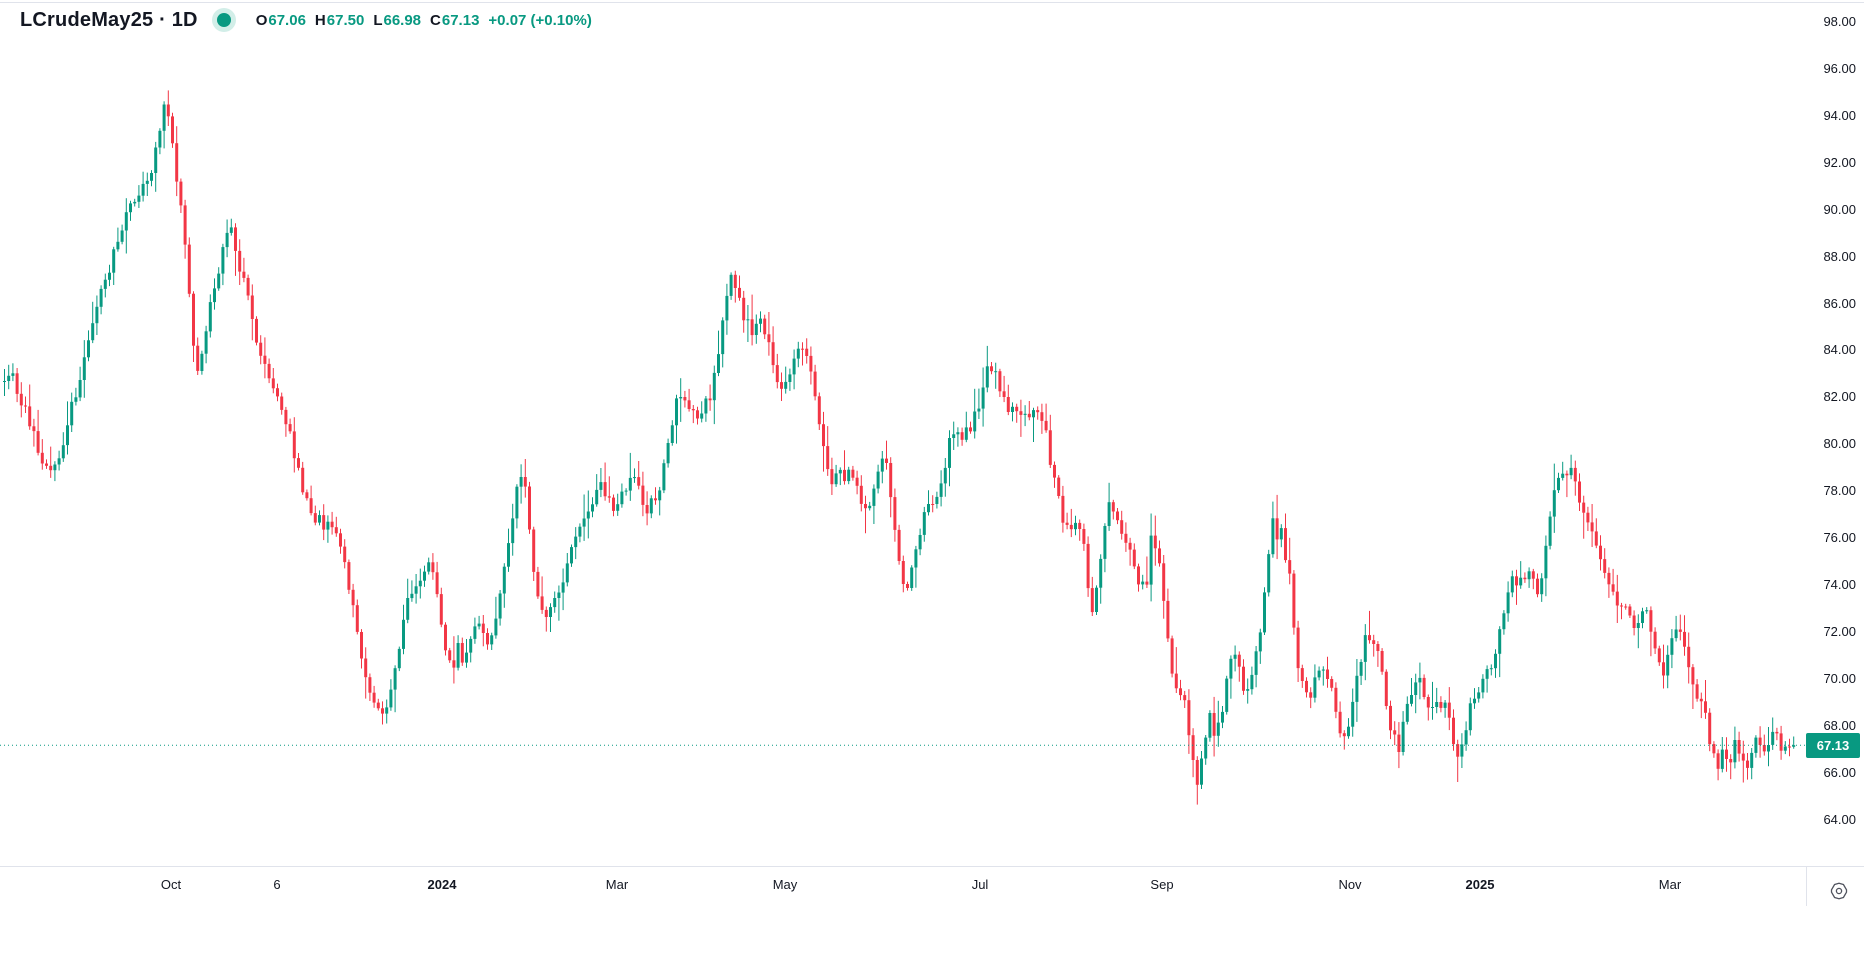  I want to click on open-value: O67.06, so click(280, 20).